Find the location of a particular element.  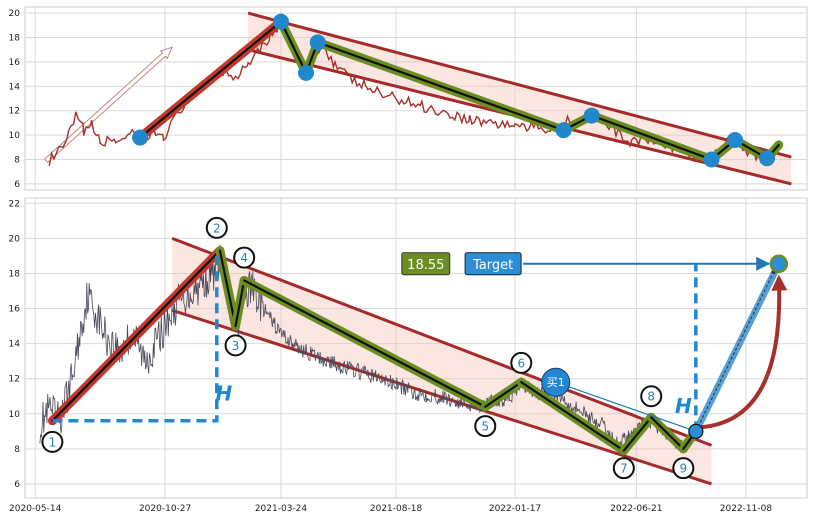

pivot-number-label: 4 is located at coordinates (244, 258).